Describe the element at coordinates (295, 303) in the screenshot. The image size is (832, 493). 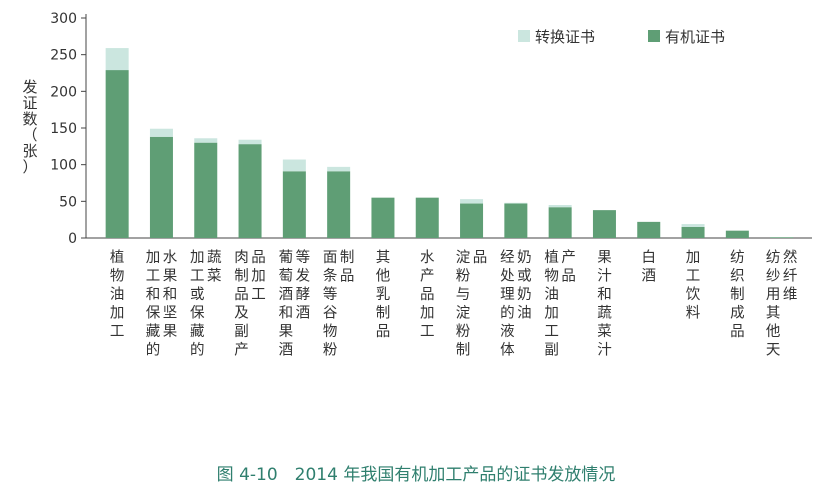
I see `x-tick-label: 葡萄酒和果酒等发酵酒` at that location.